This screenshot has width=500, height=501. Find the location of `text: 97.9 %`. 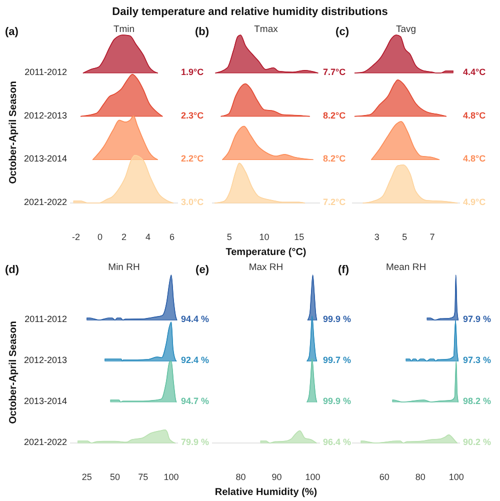

text: 97.9 % is located at coordinates (477, 319).